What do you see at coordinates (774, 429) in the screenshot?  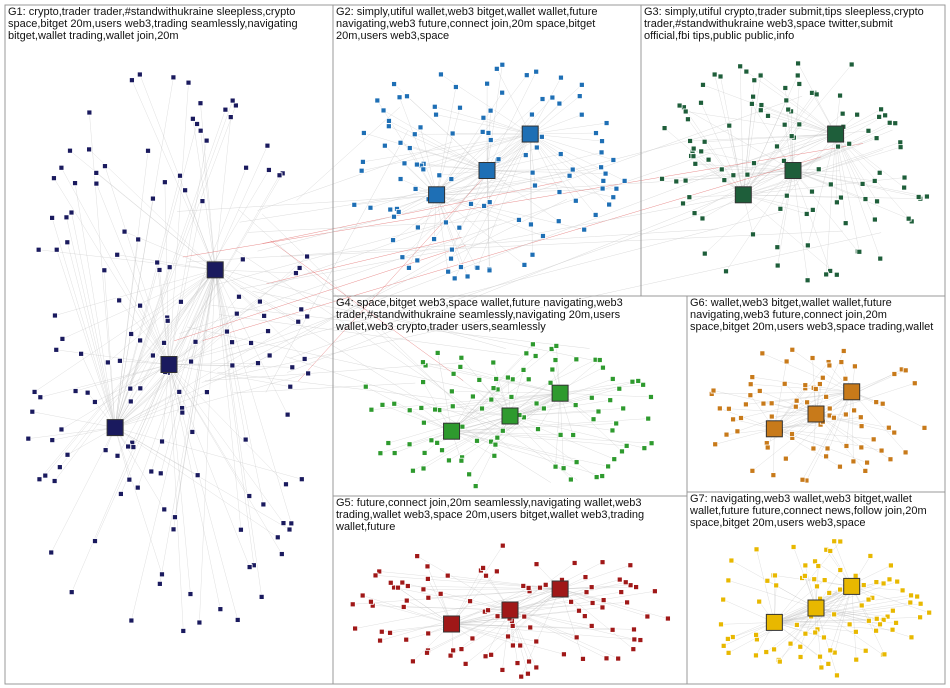 I see `hub-node` at bounding box center [774, 429].